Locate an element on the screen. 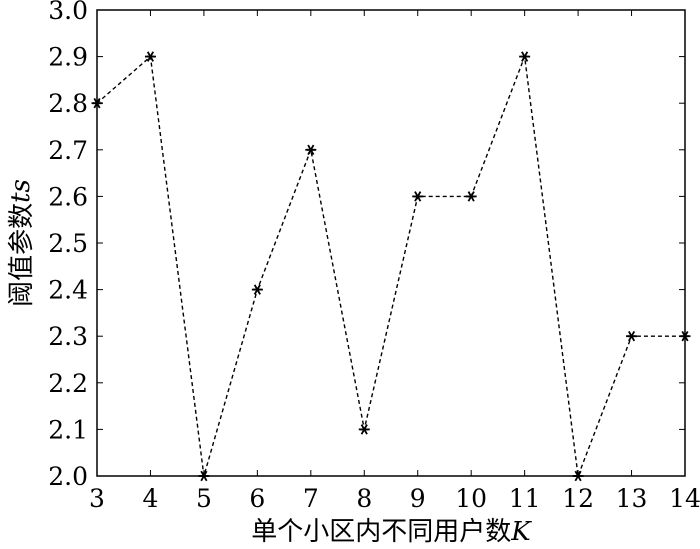 This screenshot has height=549, width=700. y-axis-label: 阈值参数ts is located at coordinates (21, 243).